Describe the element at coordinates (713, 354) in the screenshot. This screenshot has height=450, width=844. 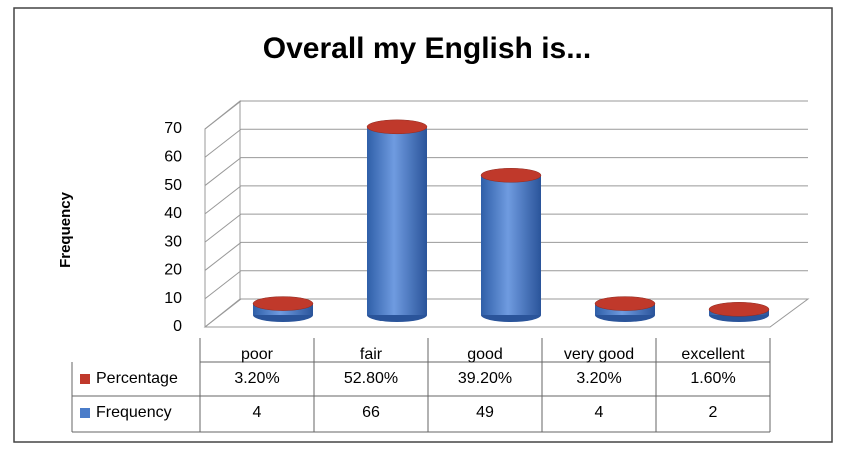
I see `x-tick-label: excellent` at that location.